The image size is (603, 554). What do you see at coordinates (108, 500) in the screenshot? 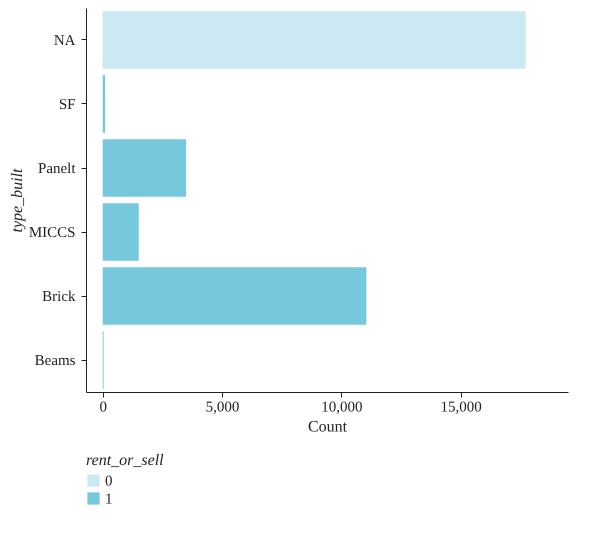
I see `legend-label: 1` at bounding box center [108, 500].